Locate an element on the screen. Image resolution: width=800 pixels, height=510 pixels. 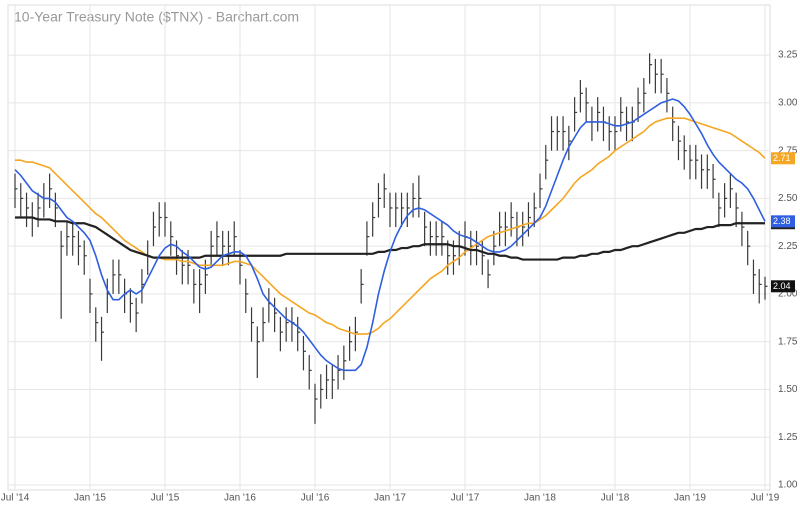
x-tick-label: Jul '19 is located at coordinates (765, 498).